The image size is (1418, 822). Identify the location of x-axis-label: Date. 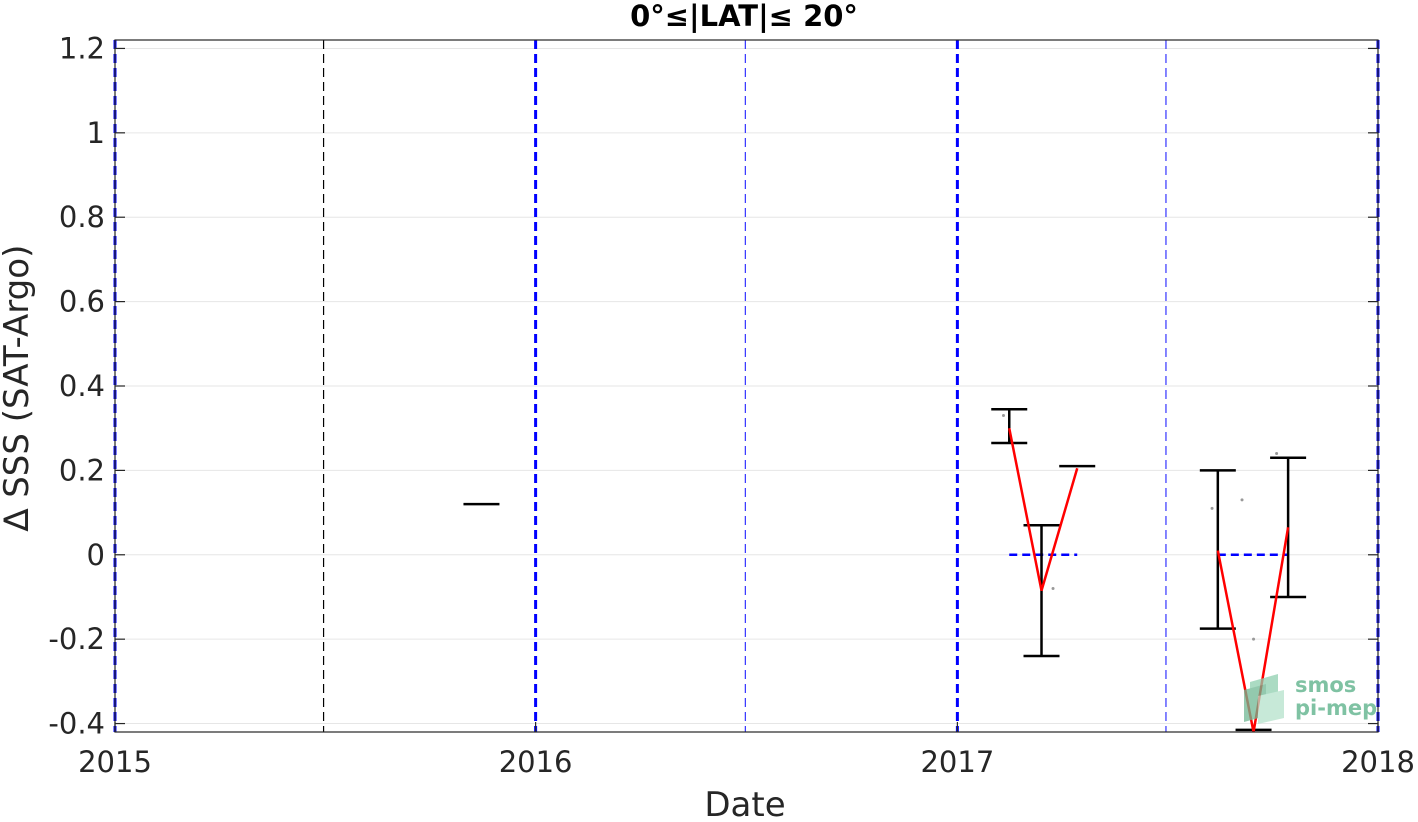
(744, 801).